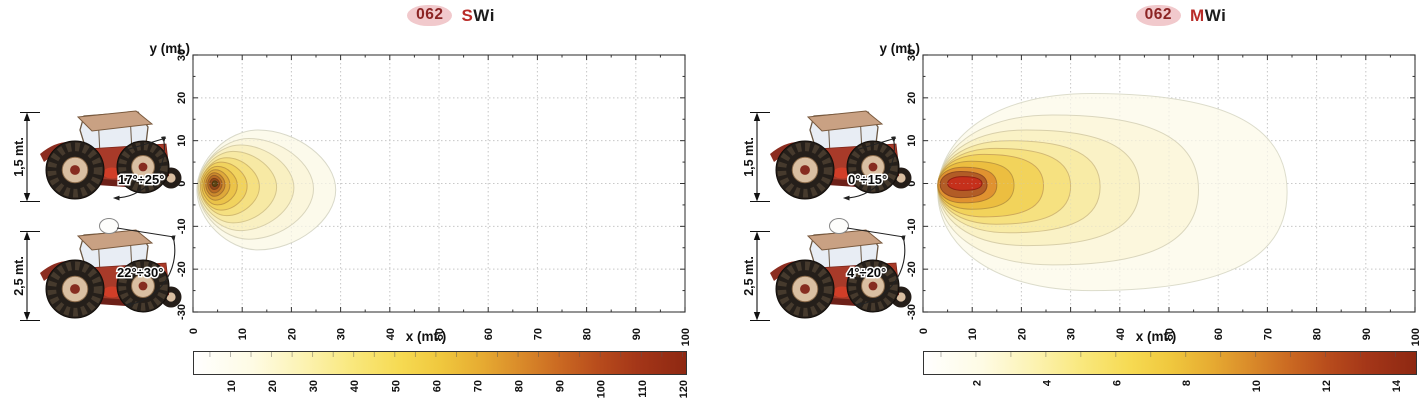 The height and width of the screenshot is (401, 1421). I want to click on colorbar-tick-label: 20, so click(273, 386).